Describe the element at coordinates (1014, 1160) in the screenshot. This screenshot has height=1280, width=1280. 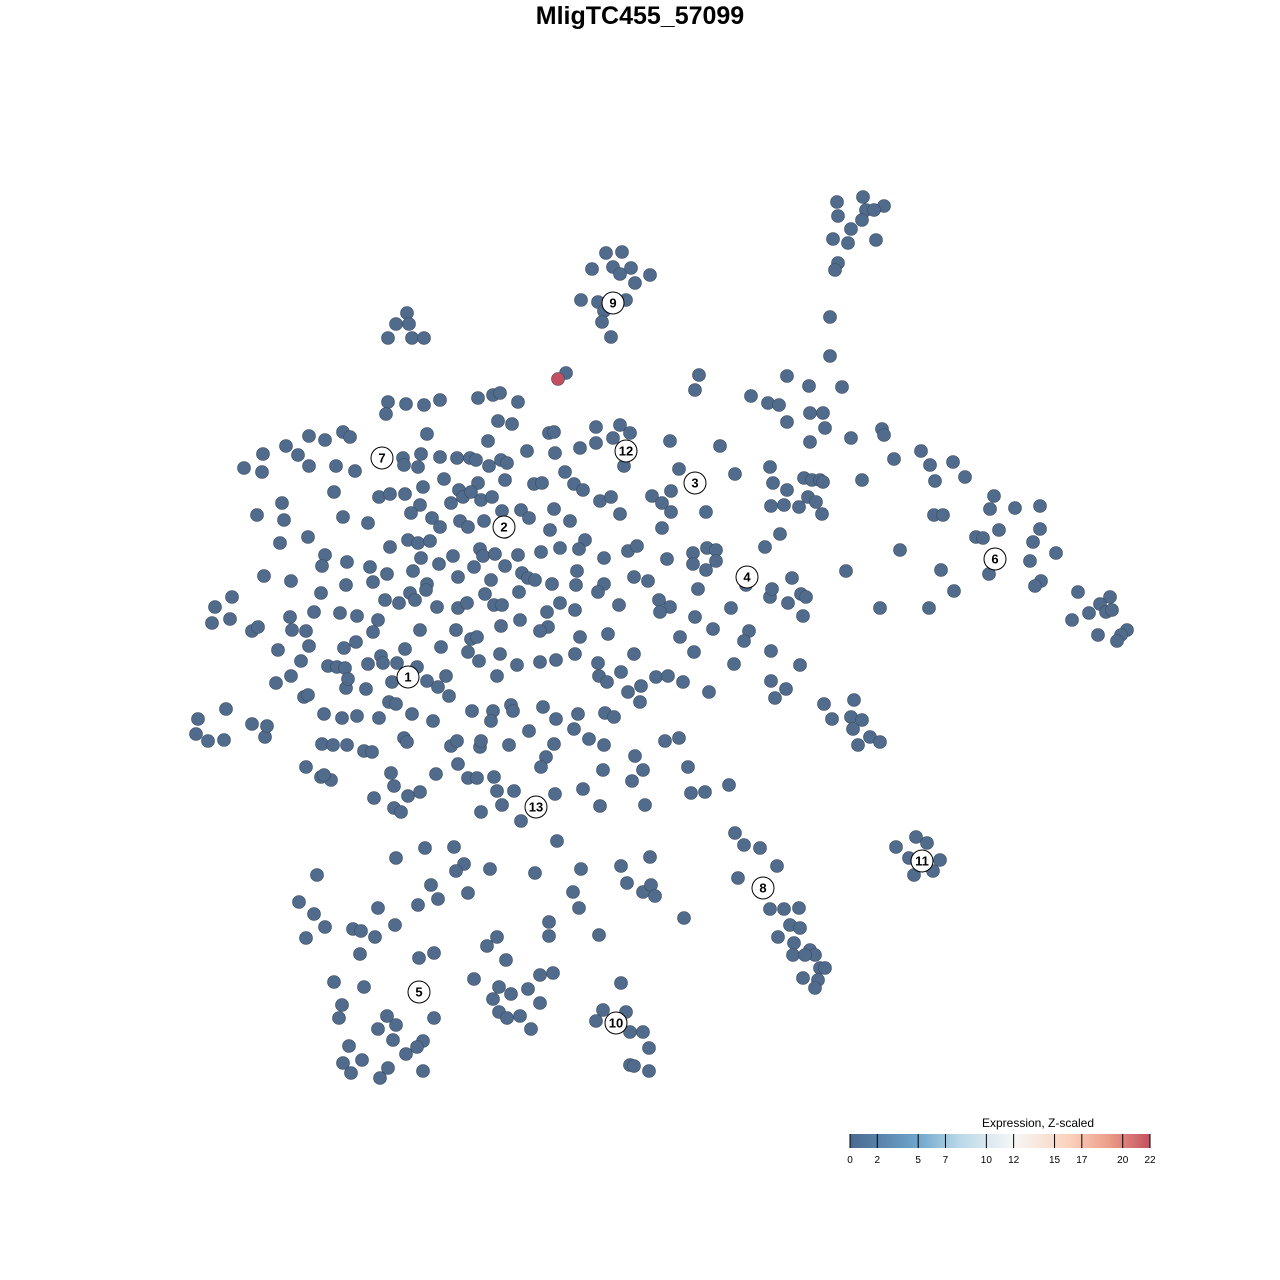
I see `legend-tick-label: 12` at that location.